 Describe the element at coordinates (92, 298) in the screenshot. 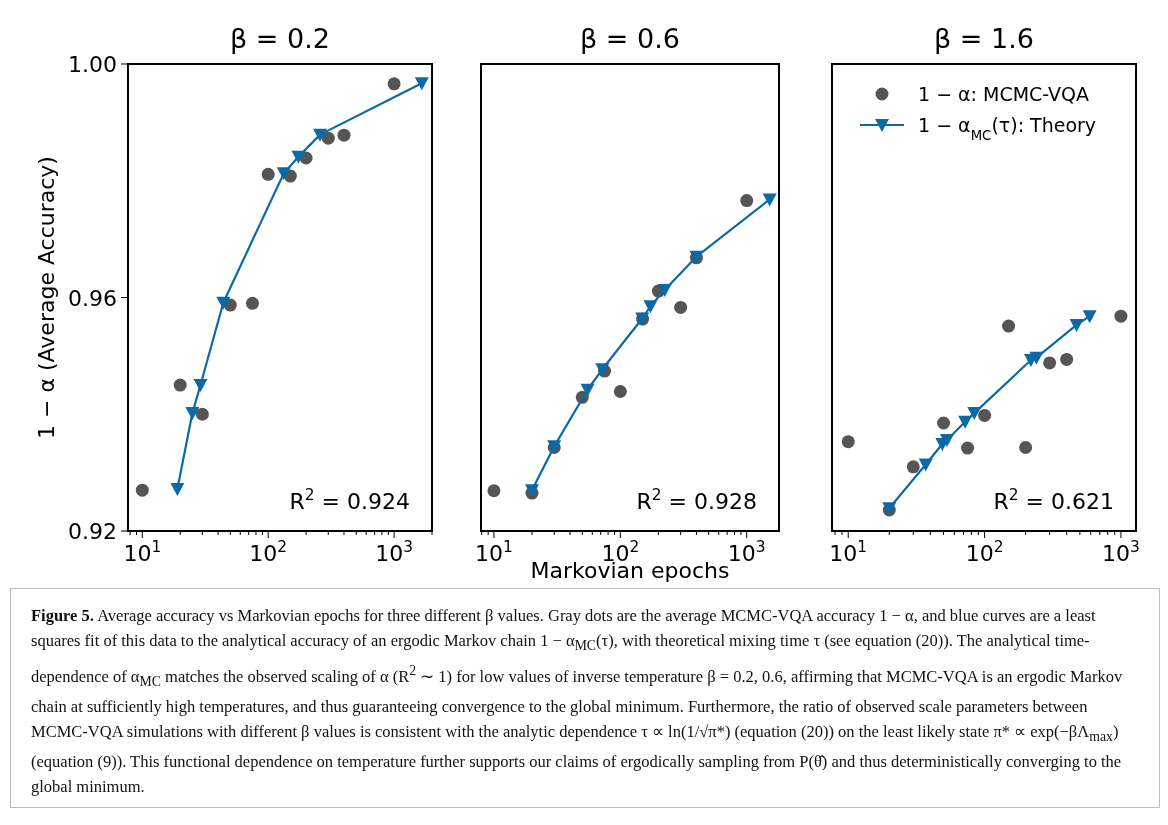

I see `y-tick-label: 0.96` at that location.